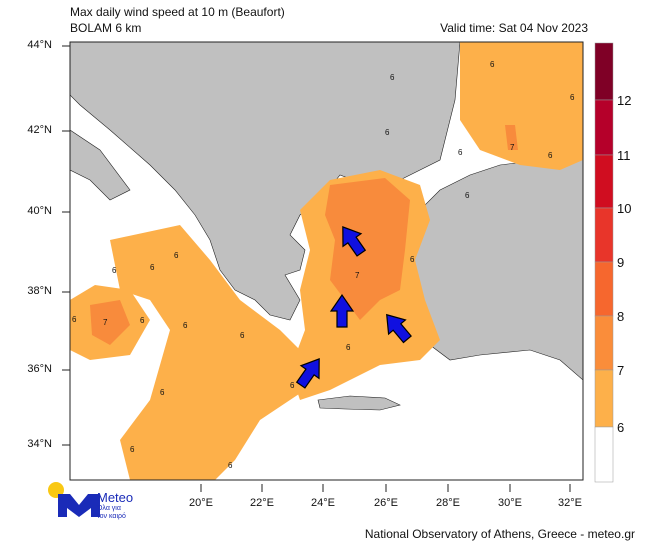 The width and height of the screenshot is (650, 559). What do you see at coordinates (604, 262) in the screenshot?
I see `colorbar` at bounding box center [604, 262].